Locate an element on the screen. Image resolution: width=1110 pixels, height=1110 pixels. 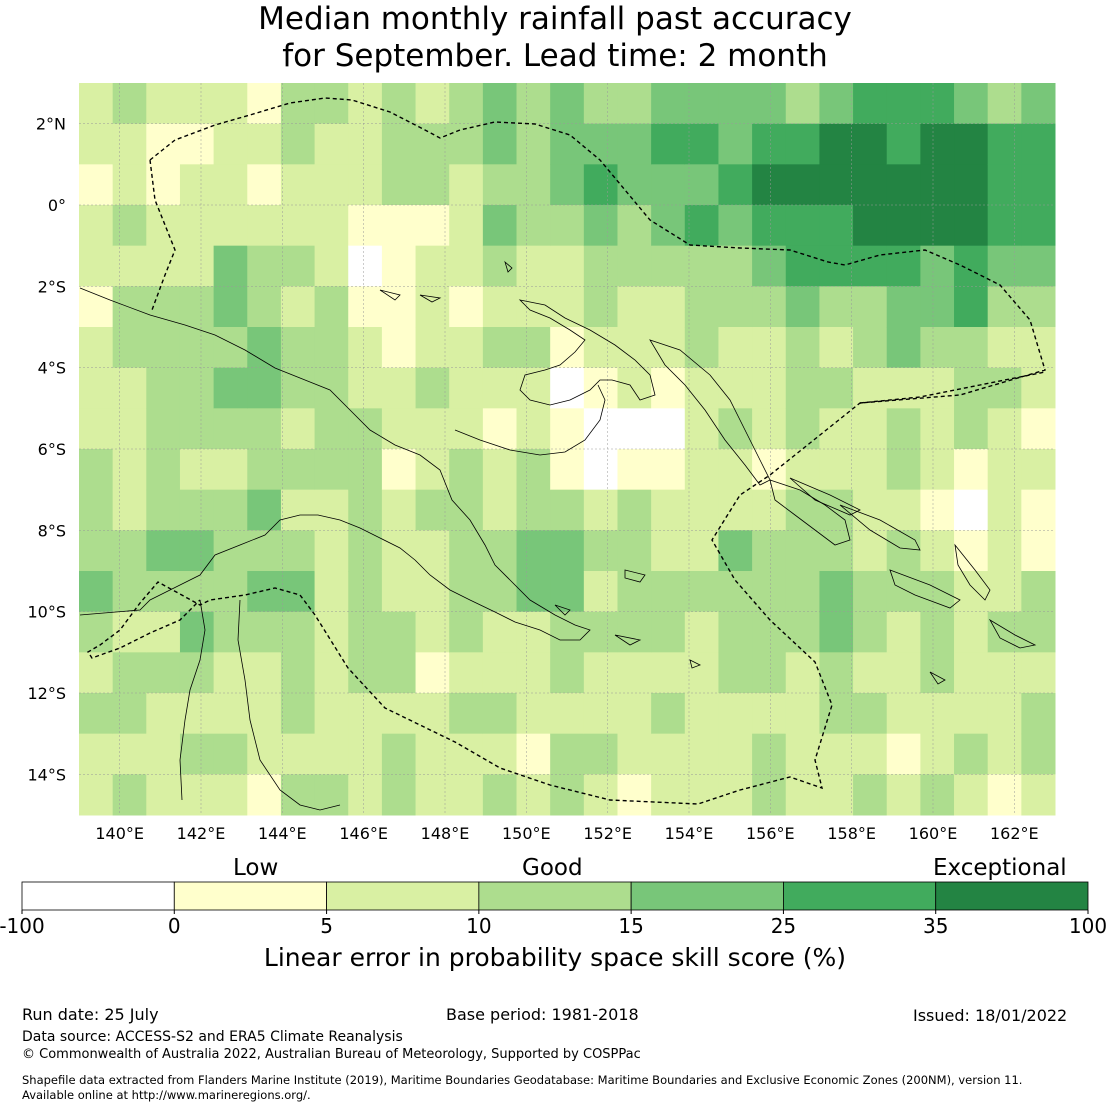
colorbar-tick-label: 10 is located at coordinates (478, 926).